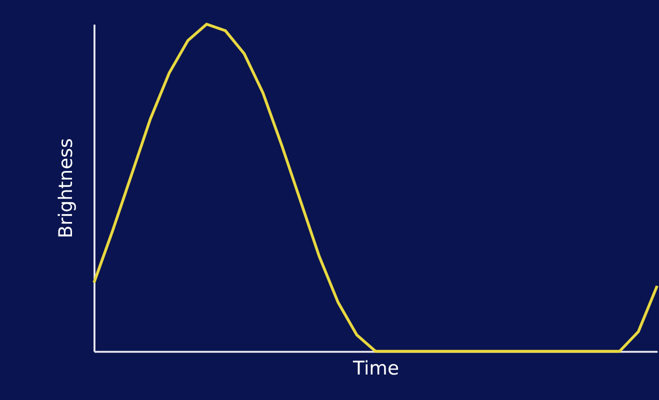  Describe the element at coordinates (66, 188) in the screenshot. I see `y-axis-title: Brightness` at that location.